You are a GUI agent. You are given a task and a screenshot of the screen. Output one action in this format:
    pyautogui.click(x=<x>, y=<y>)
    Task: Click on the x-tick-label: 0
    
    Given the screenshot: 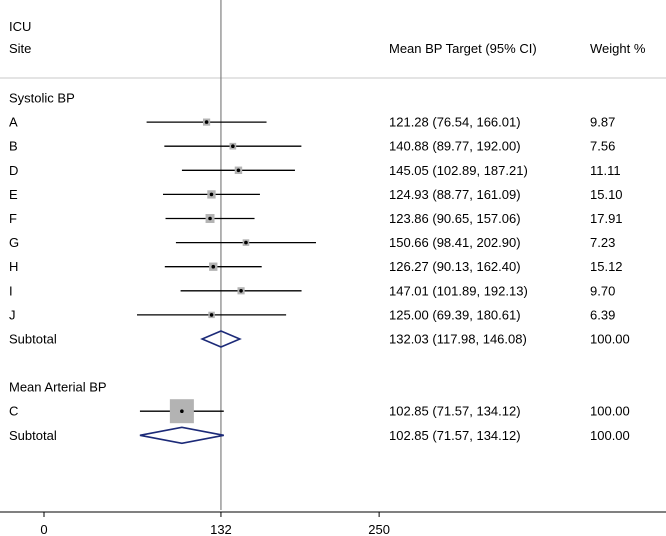 What is the action you would take?
    pyautogui.click(x=43, y=529)
    